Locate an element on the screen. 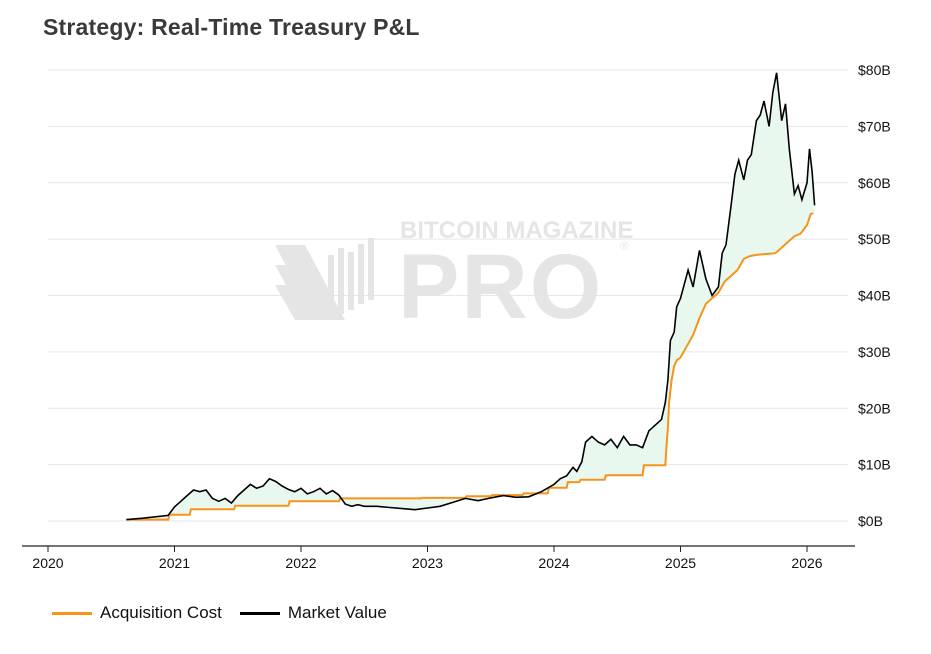 This screenshot has width=931, height=654. watermark-top-text: BITCOIN MAGAZINE is located at coordinates (516, 230).